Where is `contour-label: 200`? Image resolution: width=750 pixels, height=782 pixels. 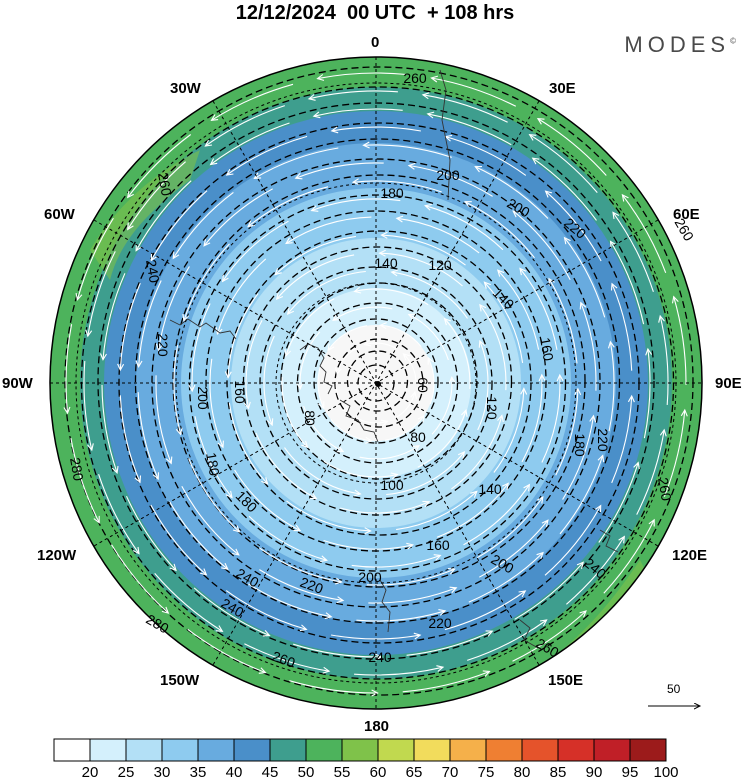
contour-label: 200 is located at coordinates (370, 577).